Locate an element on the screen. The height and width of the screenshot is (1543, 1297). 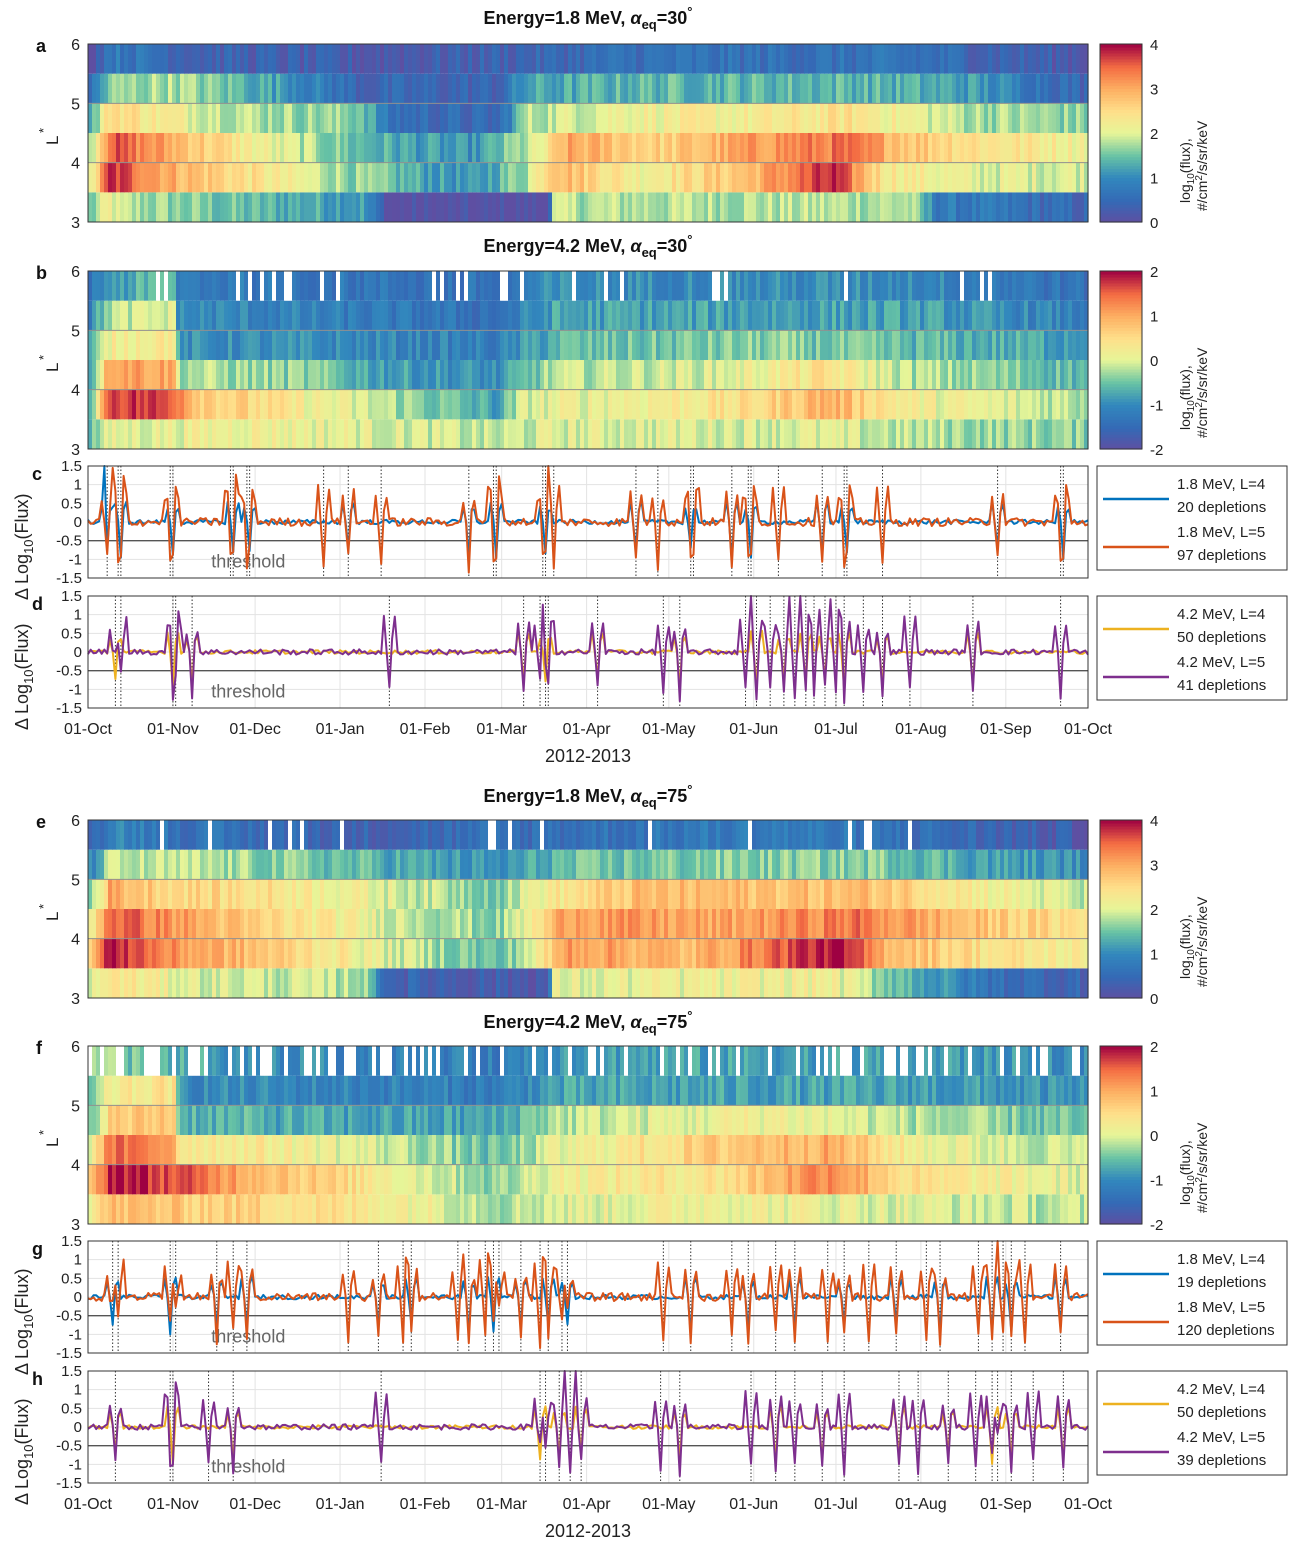
legend-frame is located at coordinates (1192, 518).